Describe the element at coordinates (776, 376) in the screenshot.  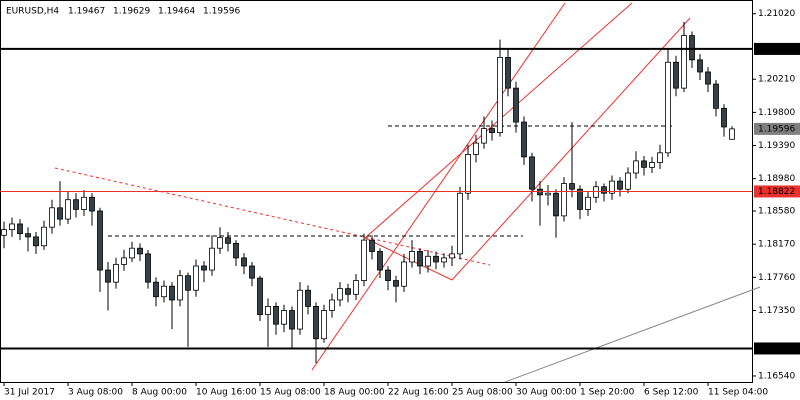
I see `y-tick-label: 1.16540` at that location.